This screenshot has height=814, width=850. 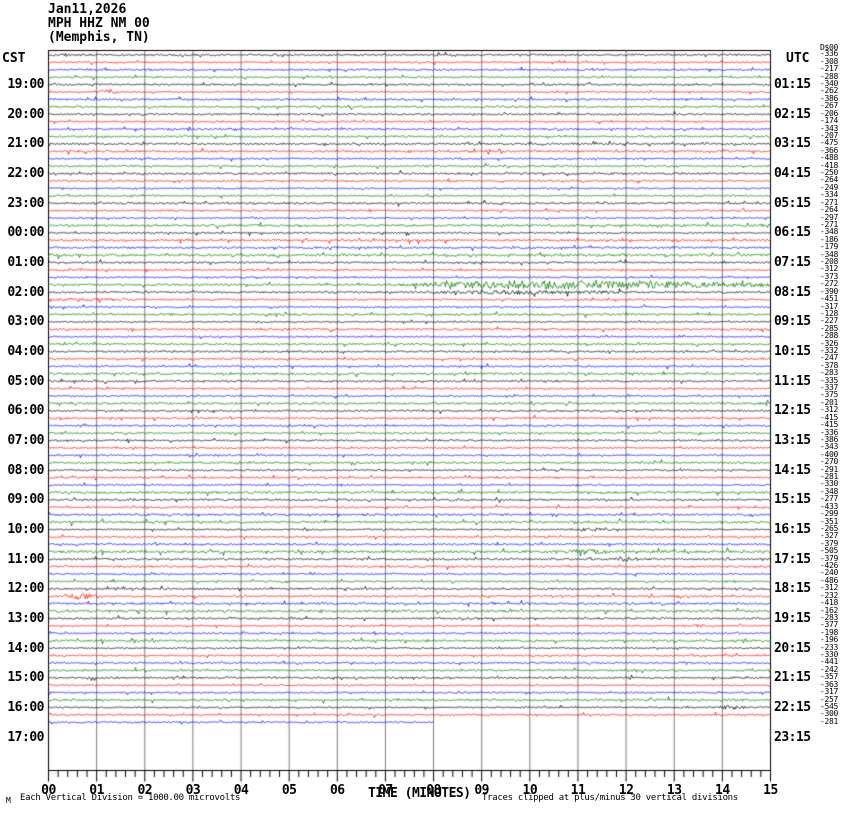 I want to click on dc-offset-value: -233, so click(x=829, y=647).